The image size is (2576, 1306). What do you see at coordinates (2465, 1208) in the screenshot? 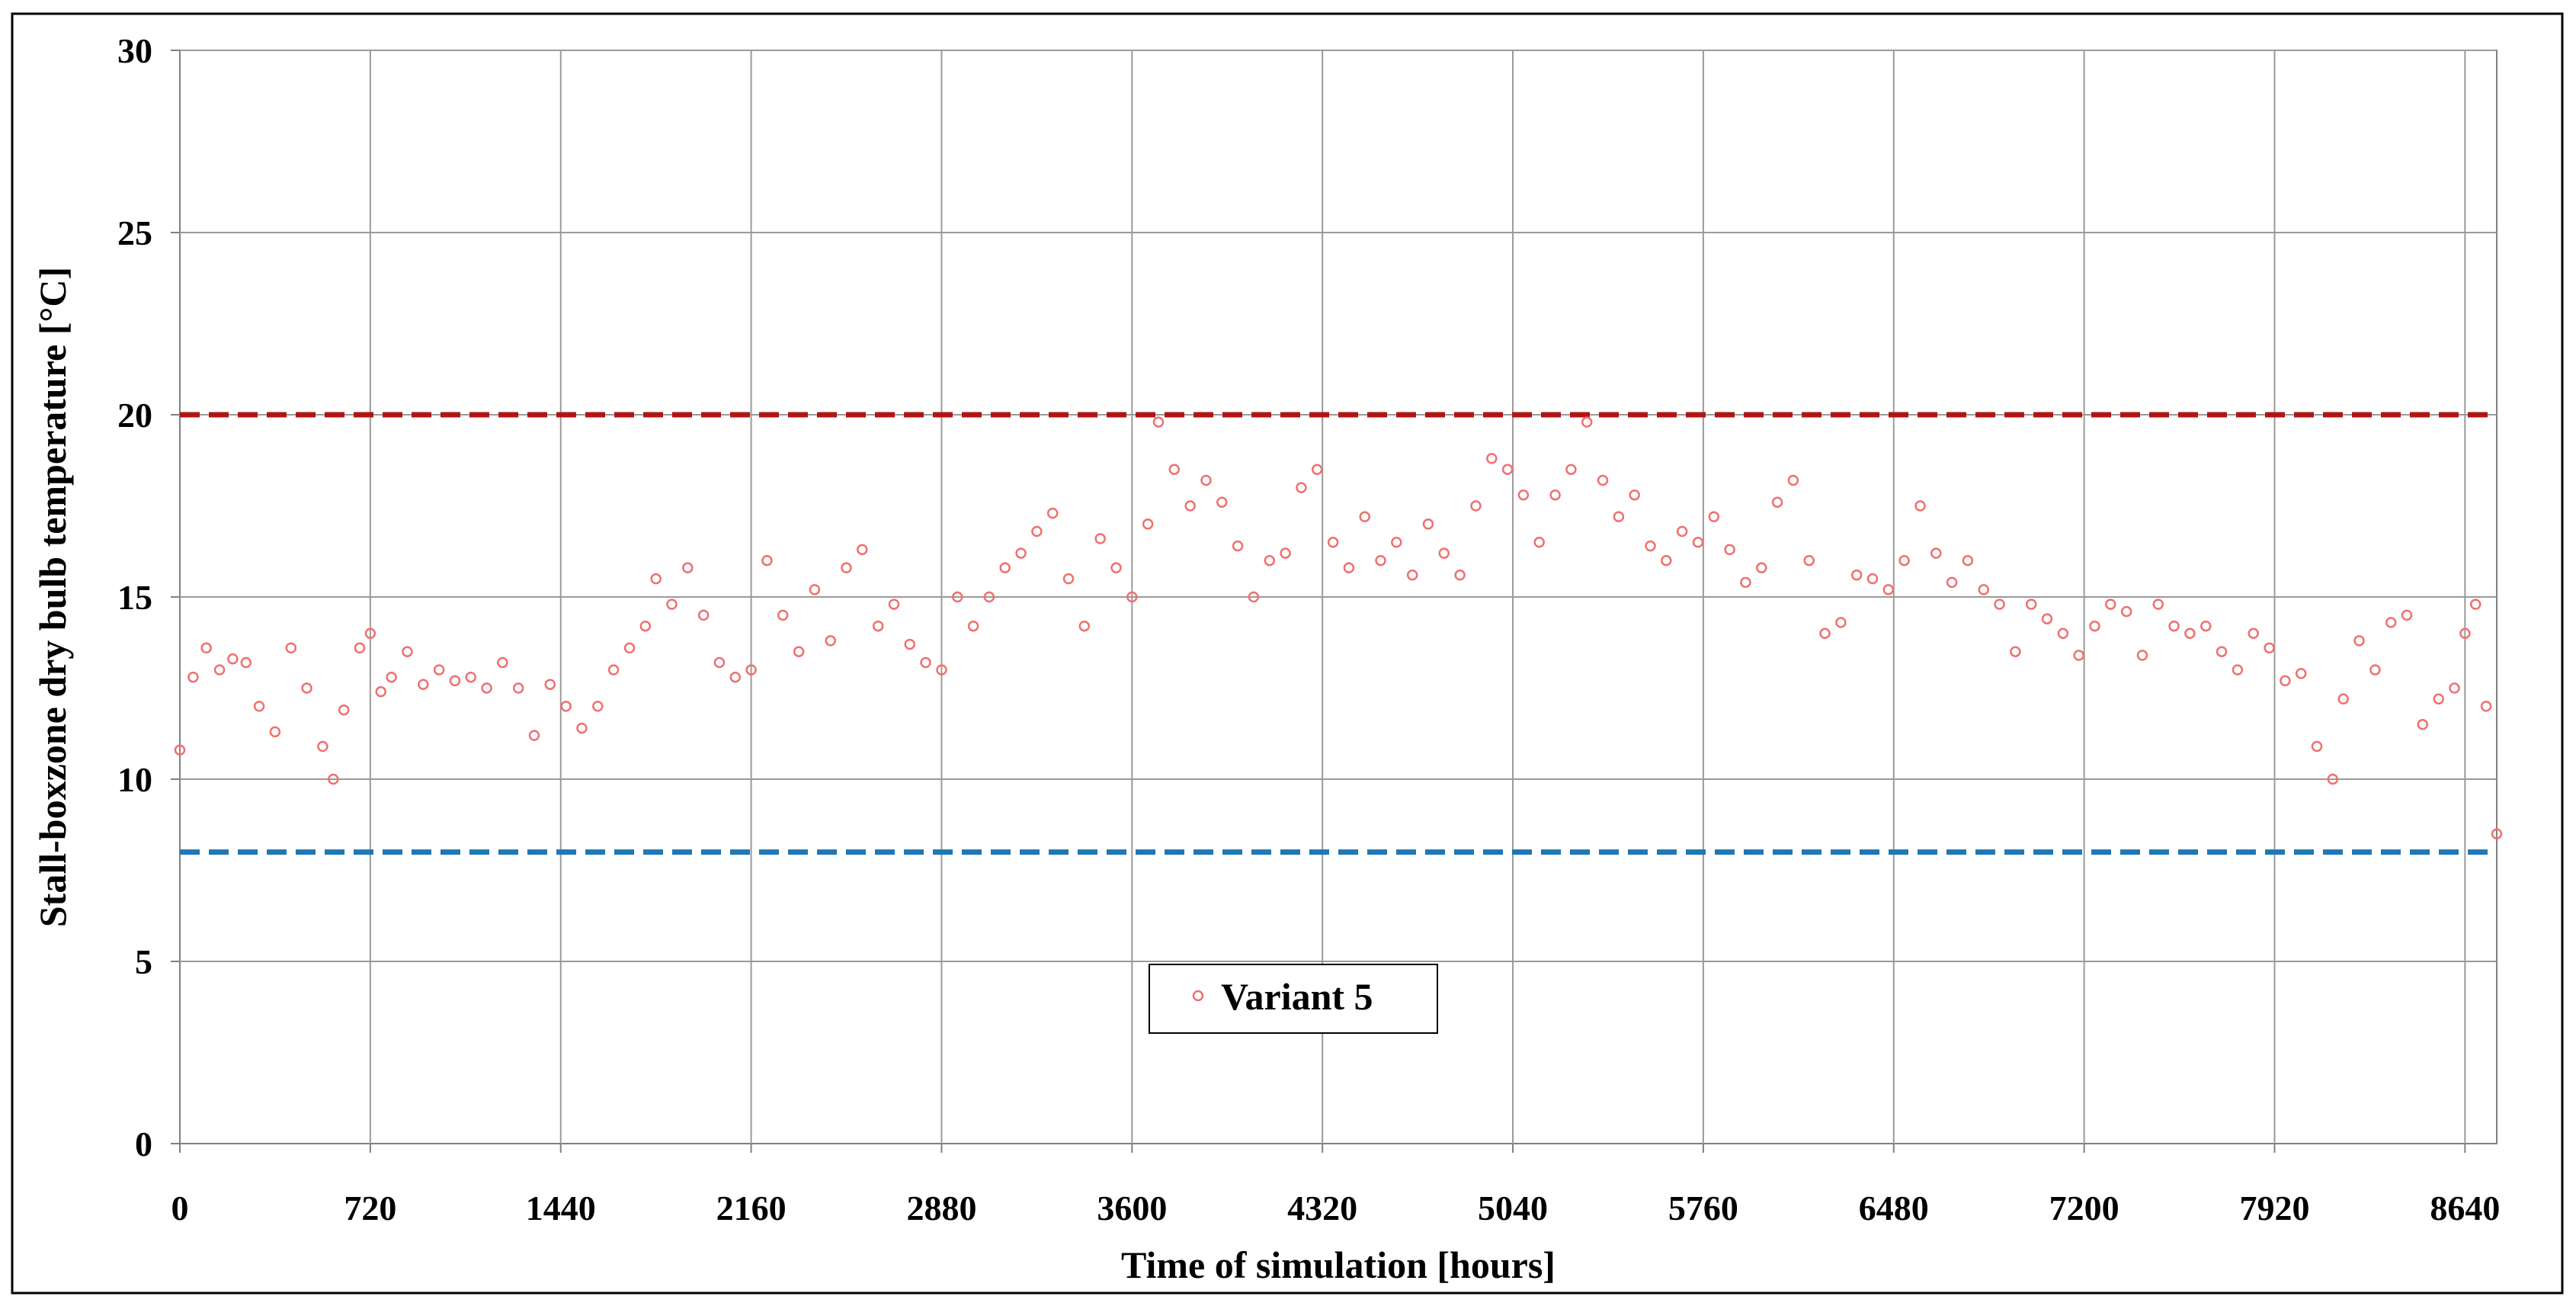
I see `x-tick-label: 8640` at bounding box center [2465, 1208].